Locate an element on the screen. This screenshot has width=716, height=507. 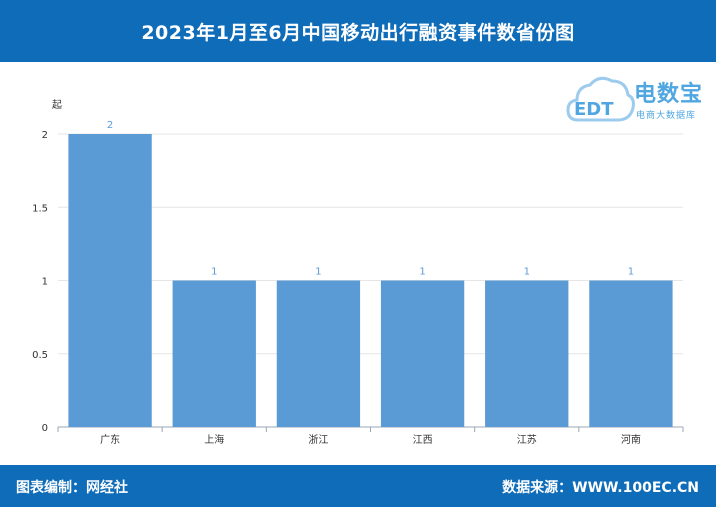
x-tick-label: 江西 is located at coordinates (423, 440).